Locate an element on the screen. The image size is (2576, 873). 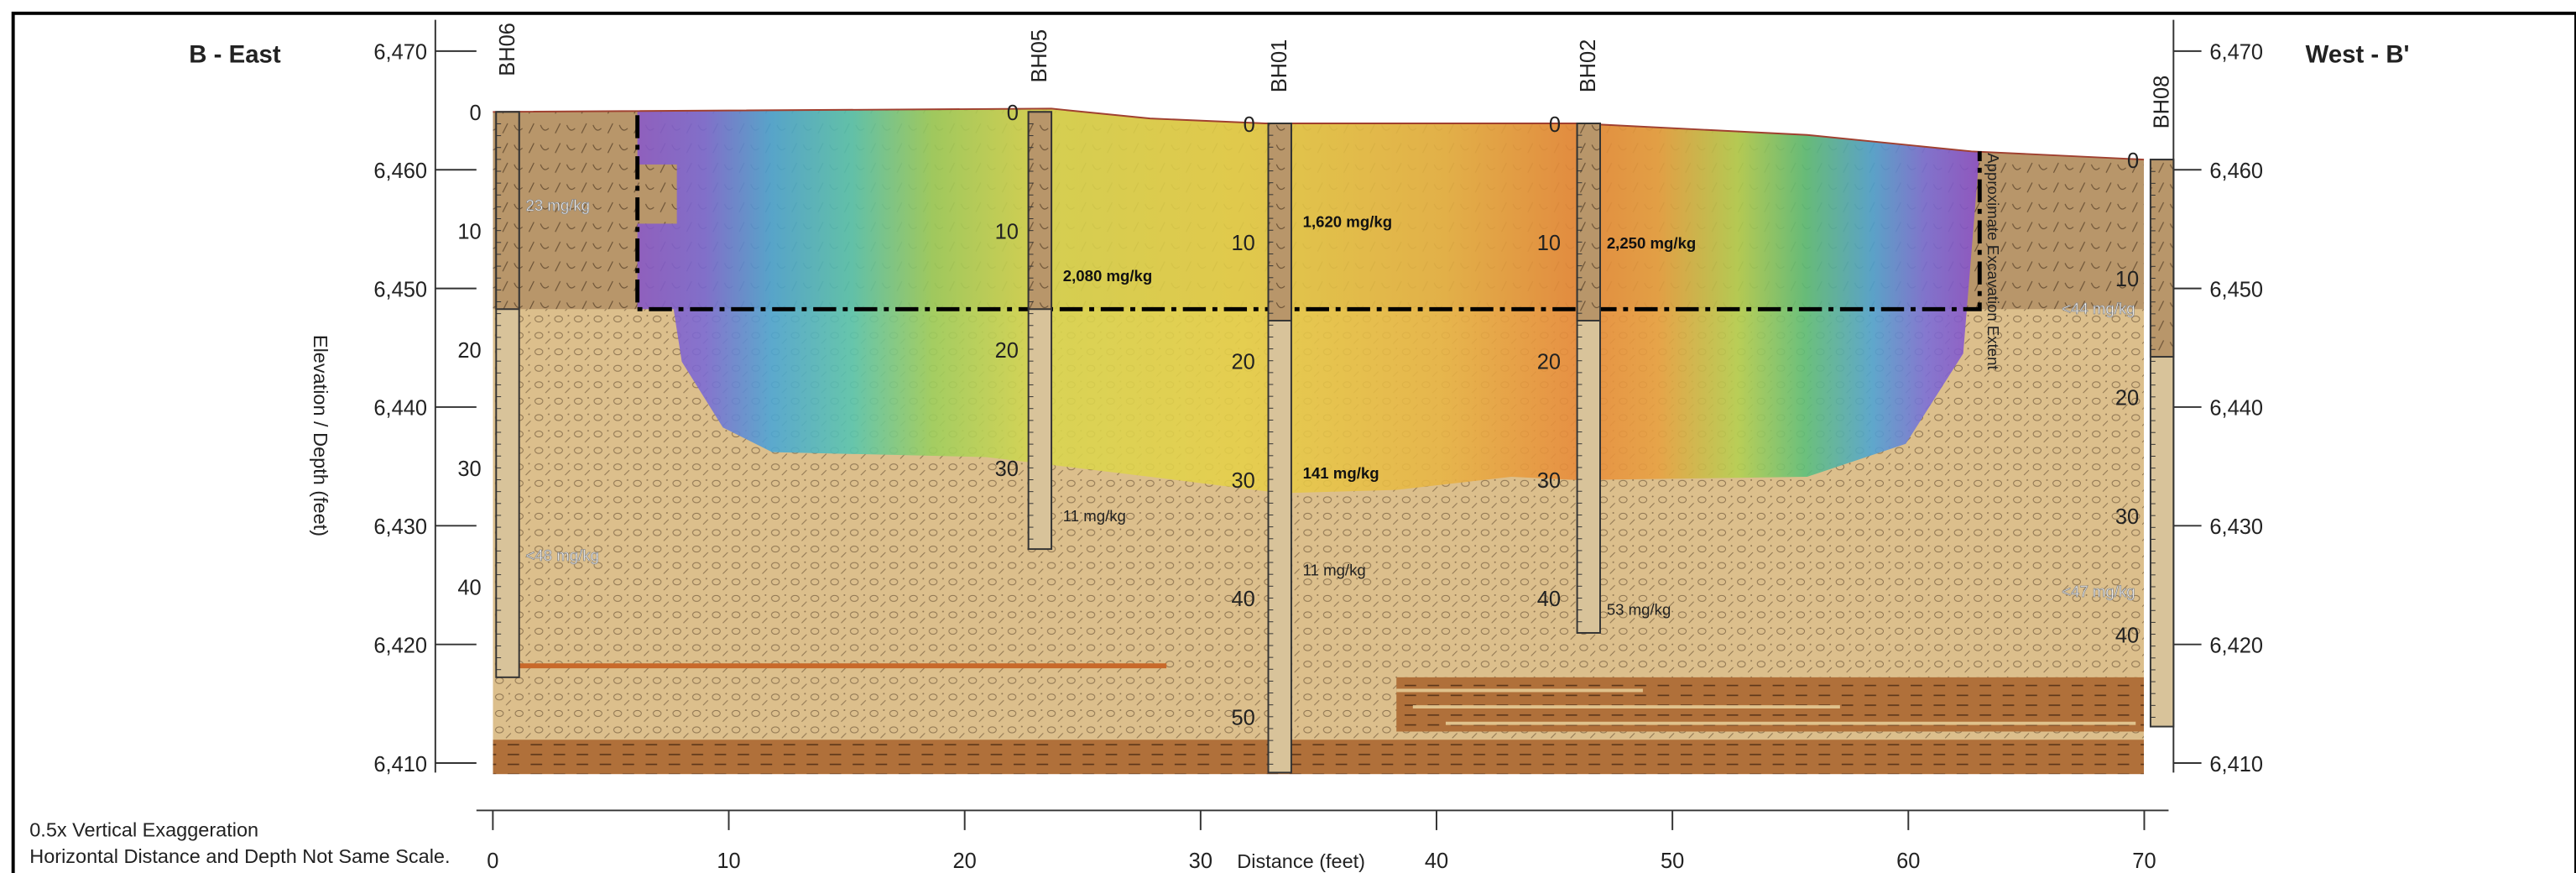
depth-label: 50 is located at coordinates (1243, 718).